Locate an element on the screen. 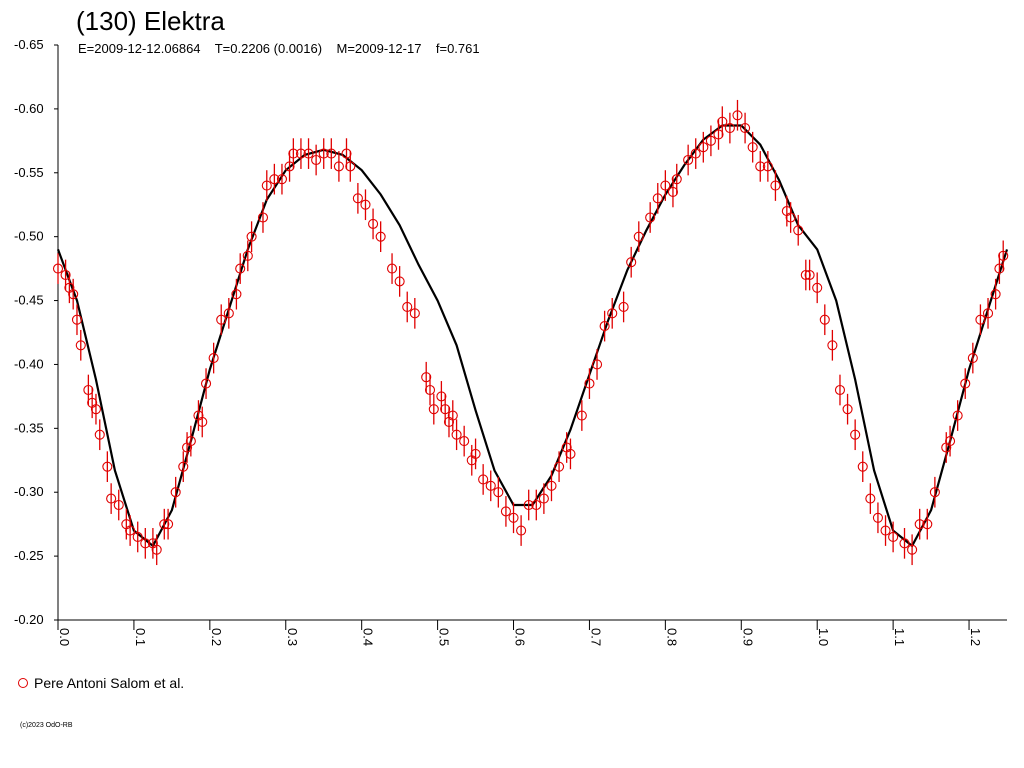  chart-title: (130) Elektra is located at coordinates (150, 21).